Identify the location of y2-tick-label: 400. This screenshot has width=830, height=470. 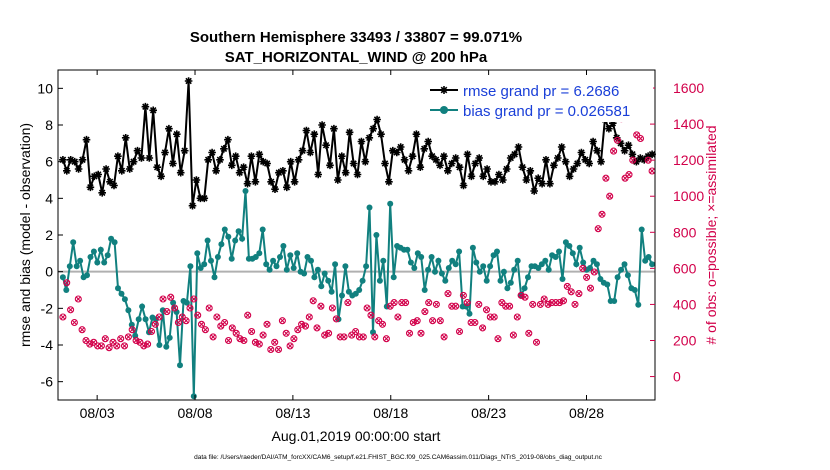
(685, 304).